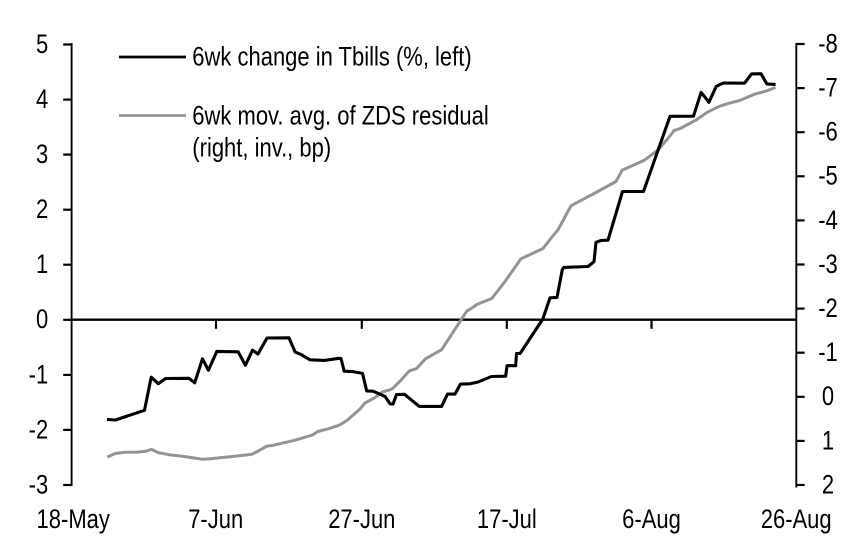 This screenshot has width=852, height=539. I want to click on svg-text: 4, so click(42, 99).